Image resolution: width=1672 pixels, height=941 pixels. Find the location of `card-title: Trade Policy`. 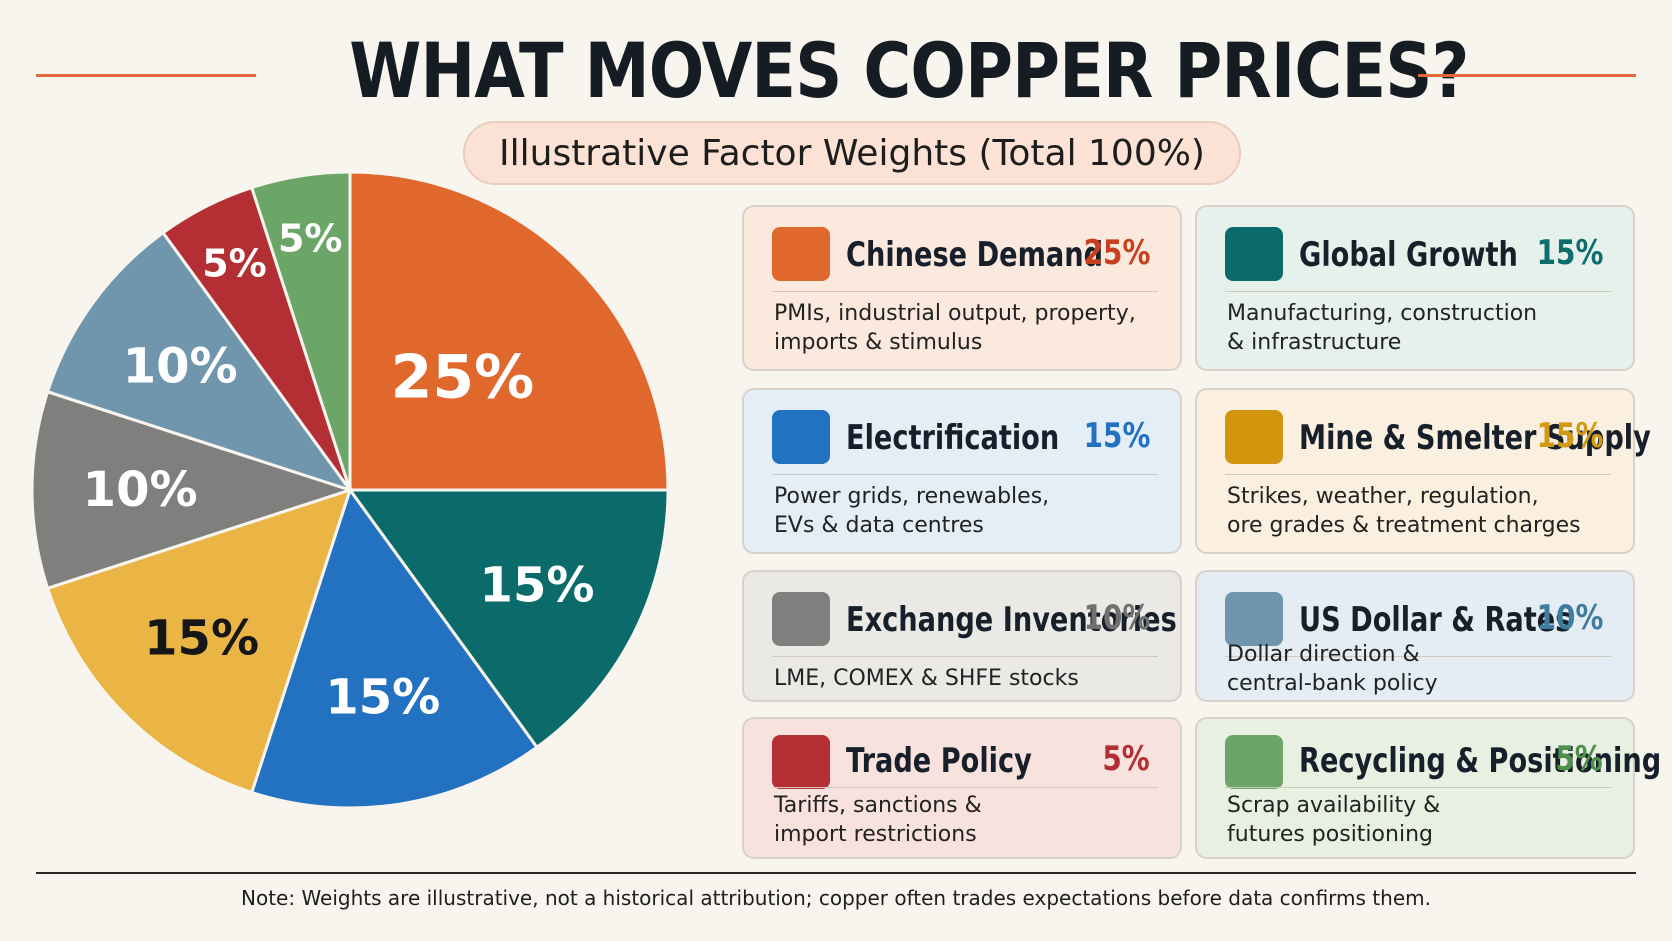

card-title: Trade Policy is located at coordinates (939, 761).